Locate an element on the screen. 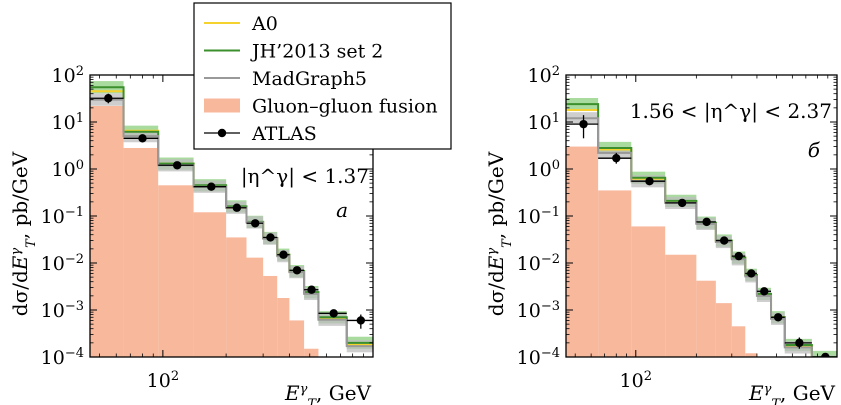 This screenshot has width=841, height=405. legend-label: ATLAS is located at coordinates (284, 134).